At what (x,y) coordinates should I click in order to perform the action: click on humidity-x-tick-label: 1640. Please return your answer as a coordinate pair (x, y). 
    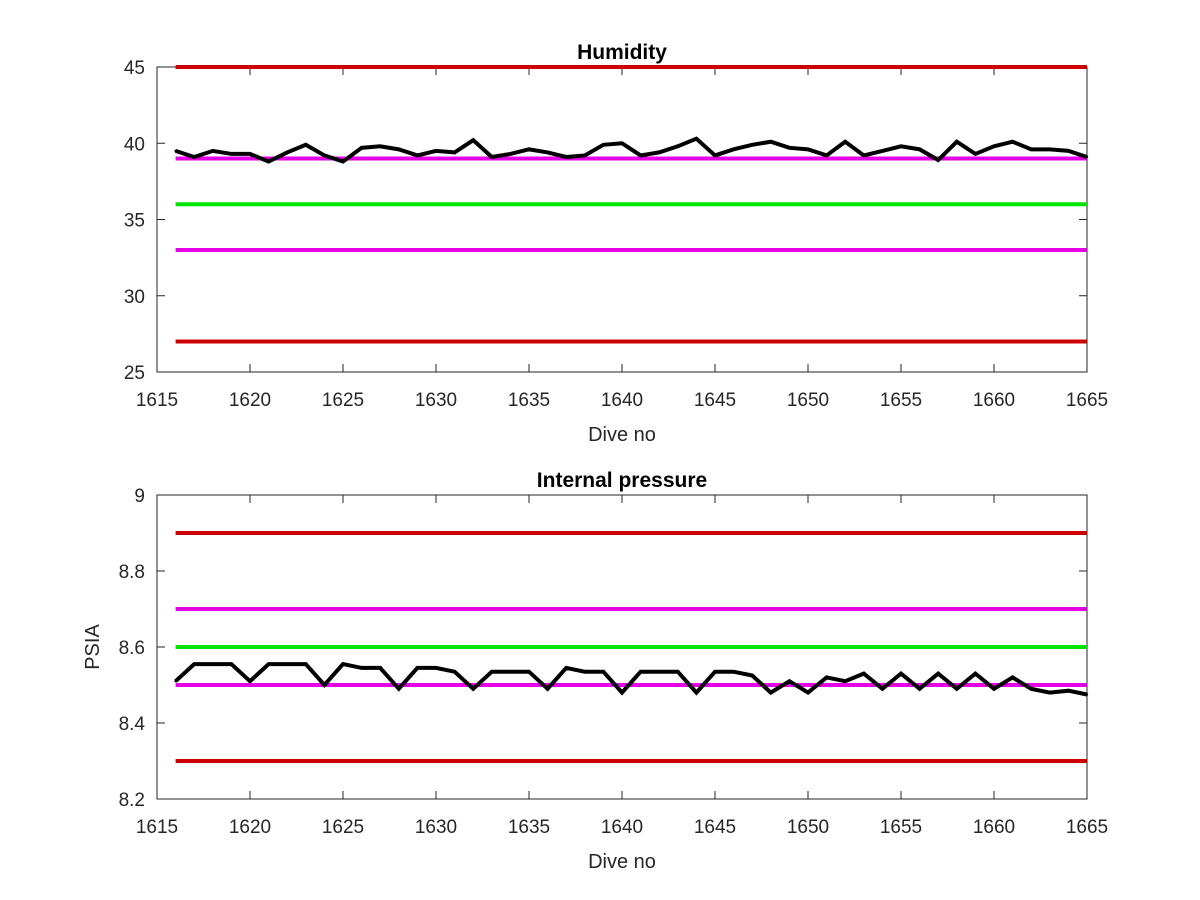
    Looking at the image, I should click on (622, 400).